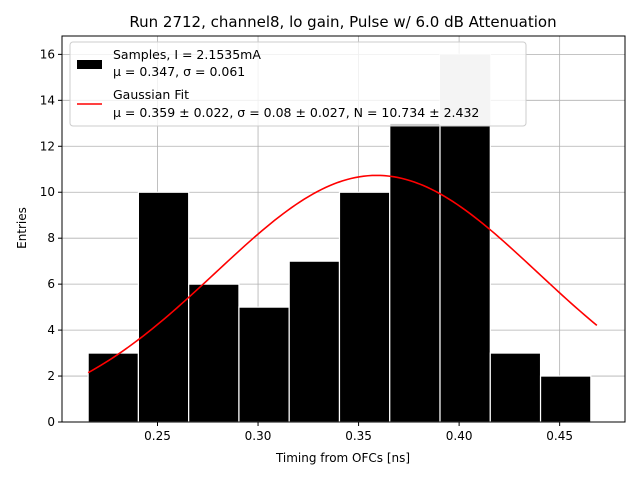  Describe the element at coordinates (358, 436) in the screenshot. I see `x-tick-label: 0.35` at that location.